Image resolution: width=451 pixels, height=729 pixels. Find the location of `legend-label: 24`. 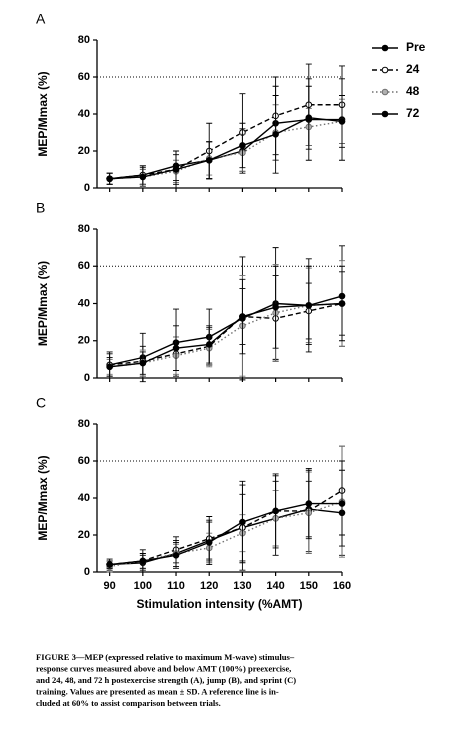

legend-label: 24 is located at coordinates (413, 69).